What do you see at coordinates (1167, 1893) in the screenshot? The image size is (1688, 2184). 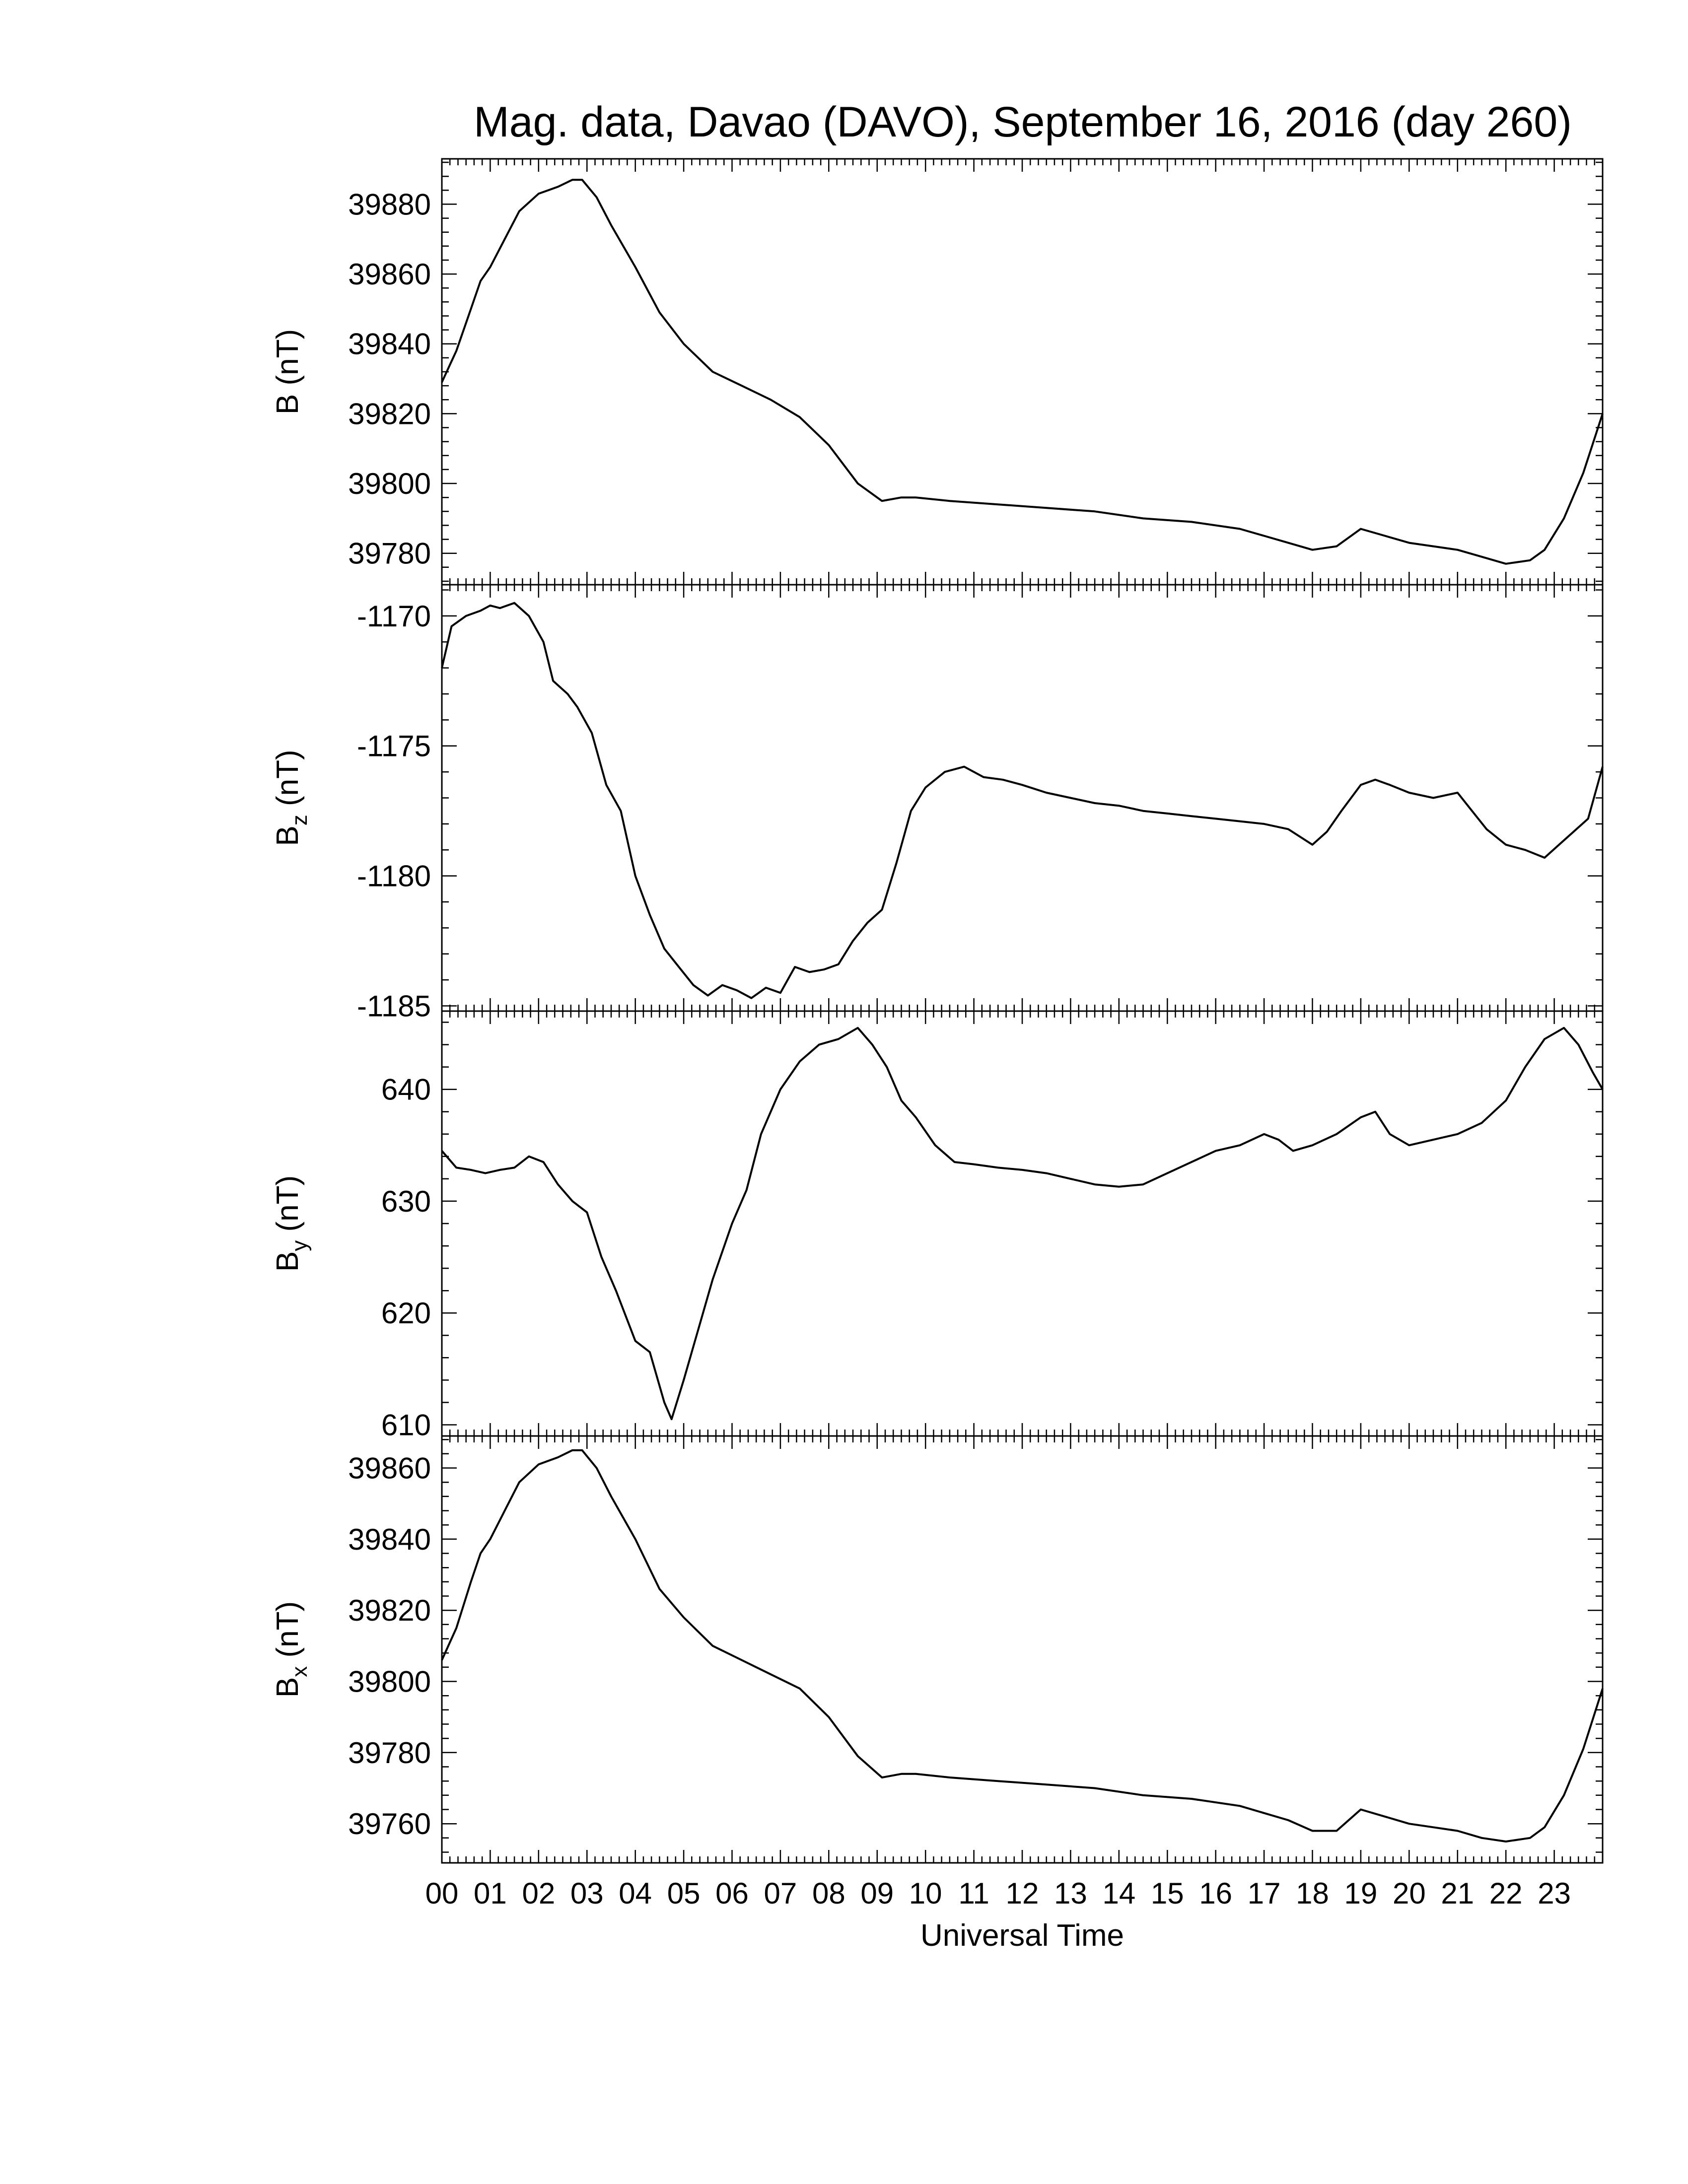 I see `x-tick-label: 15` at bounding box center [1167, 1893].